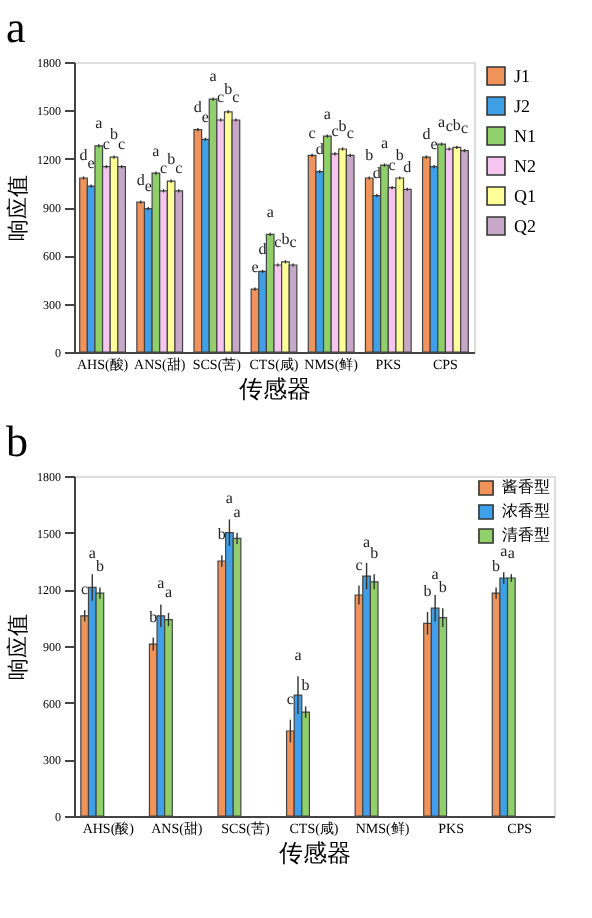 Image resolution: width=592 pixels, height=918 pixels. I want to click on legend-label: N2, so click(525, 166).